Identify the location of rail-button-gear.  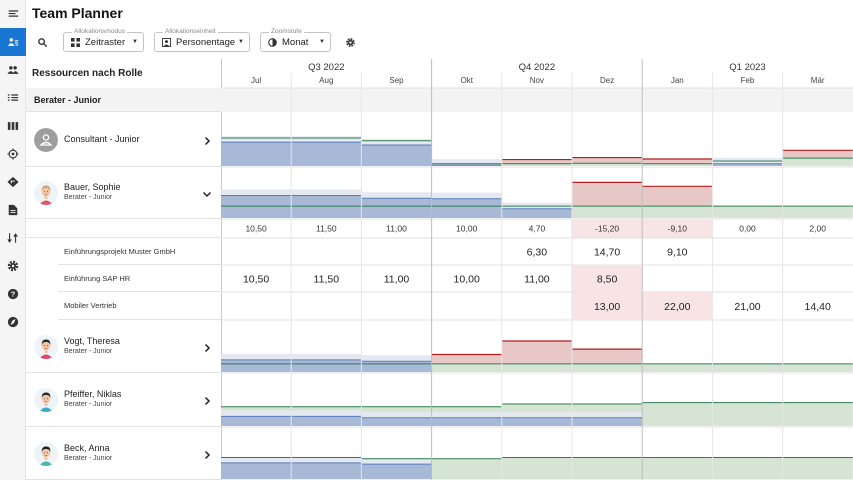
(13, 266).